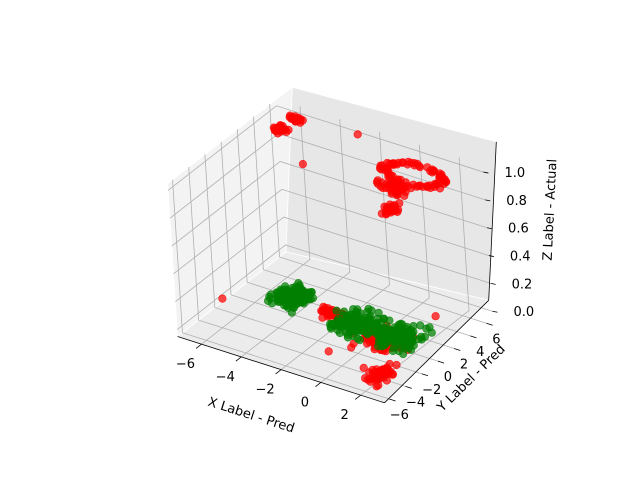  What do you see at coordinates (185, 364) in the screenshot?
I see `x-tick-label: −6` at bounding box center [185, 364].